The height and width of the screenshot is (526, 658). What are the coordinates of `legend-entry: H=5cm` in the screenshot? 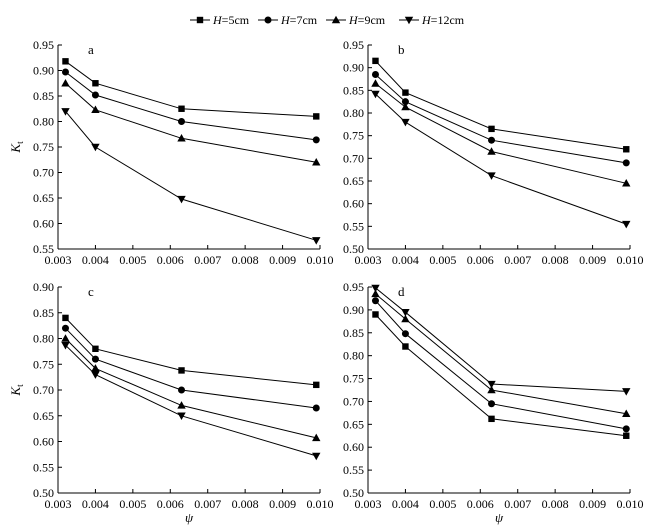 It's located at (220, 20).